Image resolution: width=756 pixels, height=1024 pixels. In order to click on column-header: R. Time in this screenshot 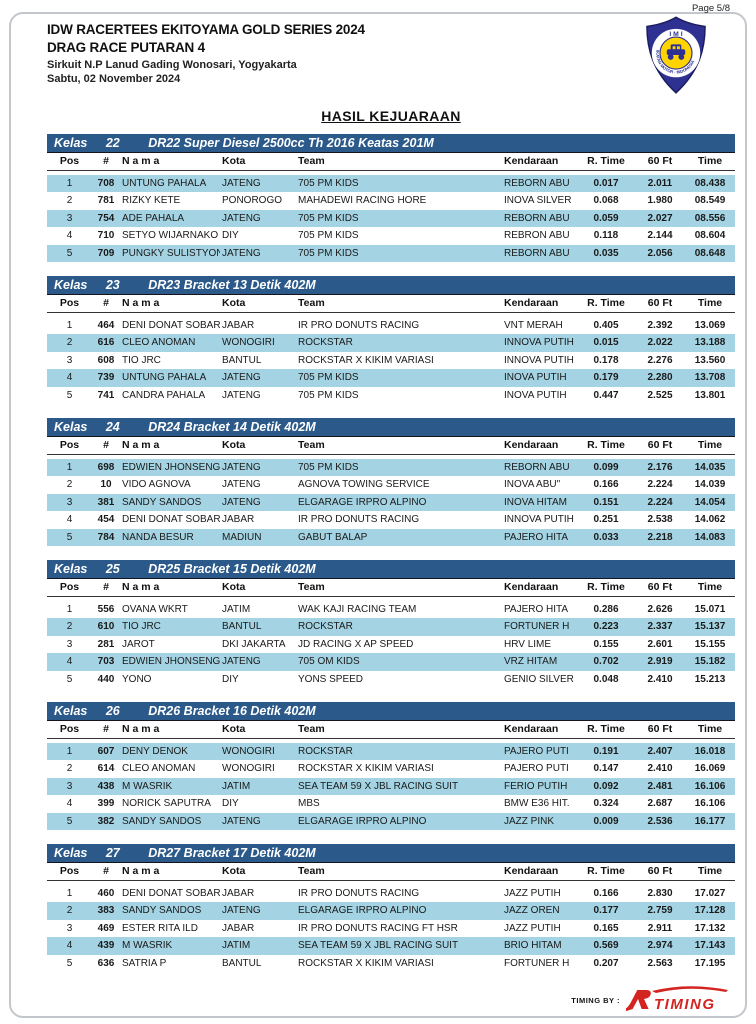, I will do `click(606, 303)`.